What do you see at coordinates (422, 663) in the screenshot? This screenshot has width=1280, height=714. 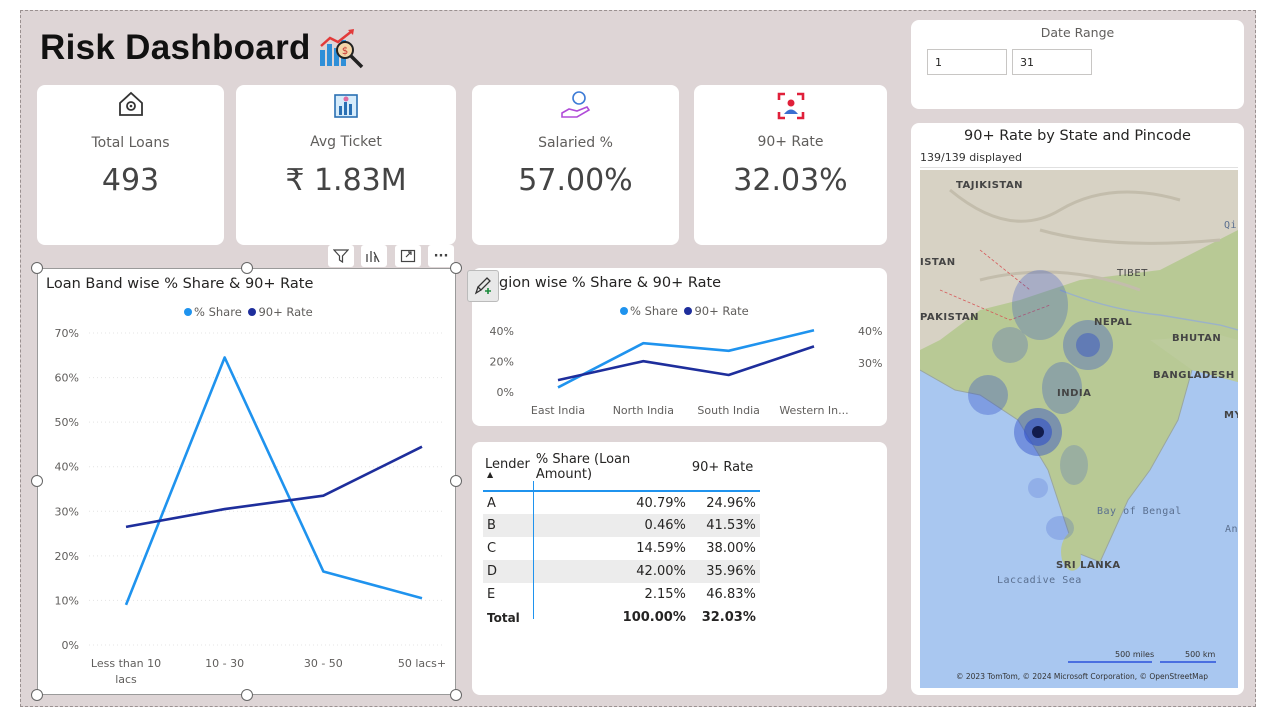 I see `x-tick-label: 50 lacs+` at bounding box center [422, 663].